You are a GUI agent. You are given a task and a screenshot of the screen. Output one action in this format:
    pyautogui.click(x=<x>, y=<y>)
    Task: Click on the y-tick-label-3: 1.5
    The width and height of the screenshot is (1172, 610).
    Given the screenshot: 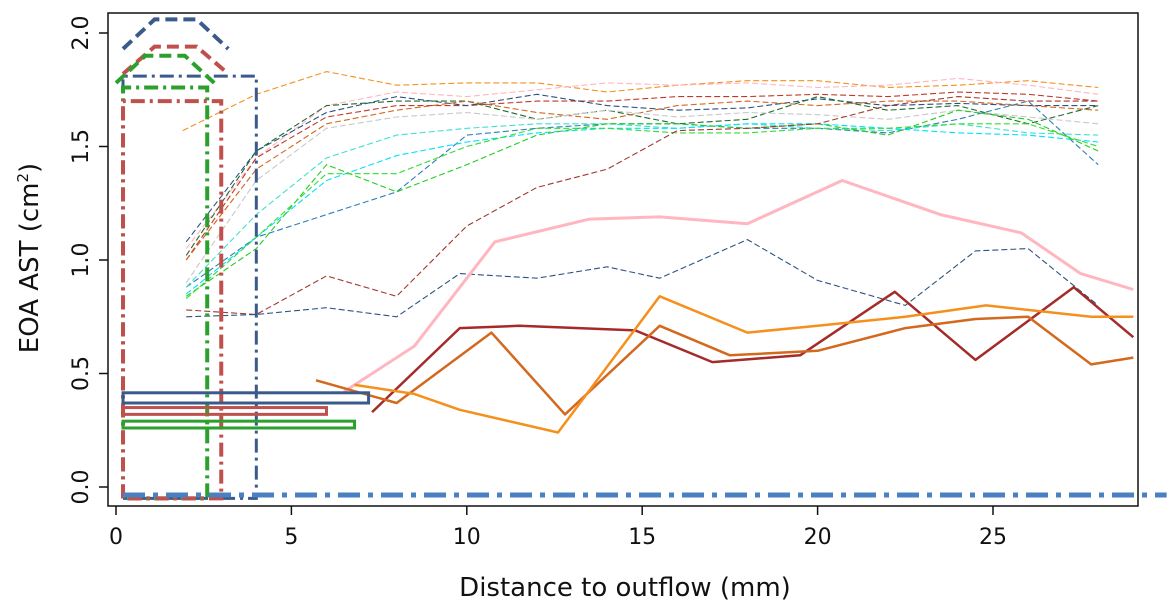 What is the action you would take?
    pyautogui.click(x=81, y=146)
    